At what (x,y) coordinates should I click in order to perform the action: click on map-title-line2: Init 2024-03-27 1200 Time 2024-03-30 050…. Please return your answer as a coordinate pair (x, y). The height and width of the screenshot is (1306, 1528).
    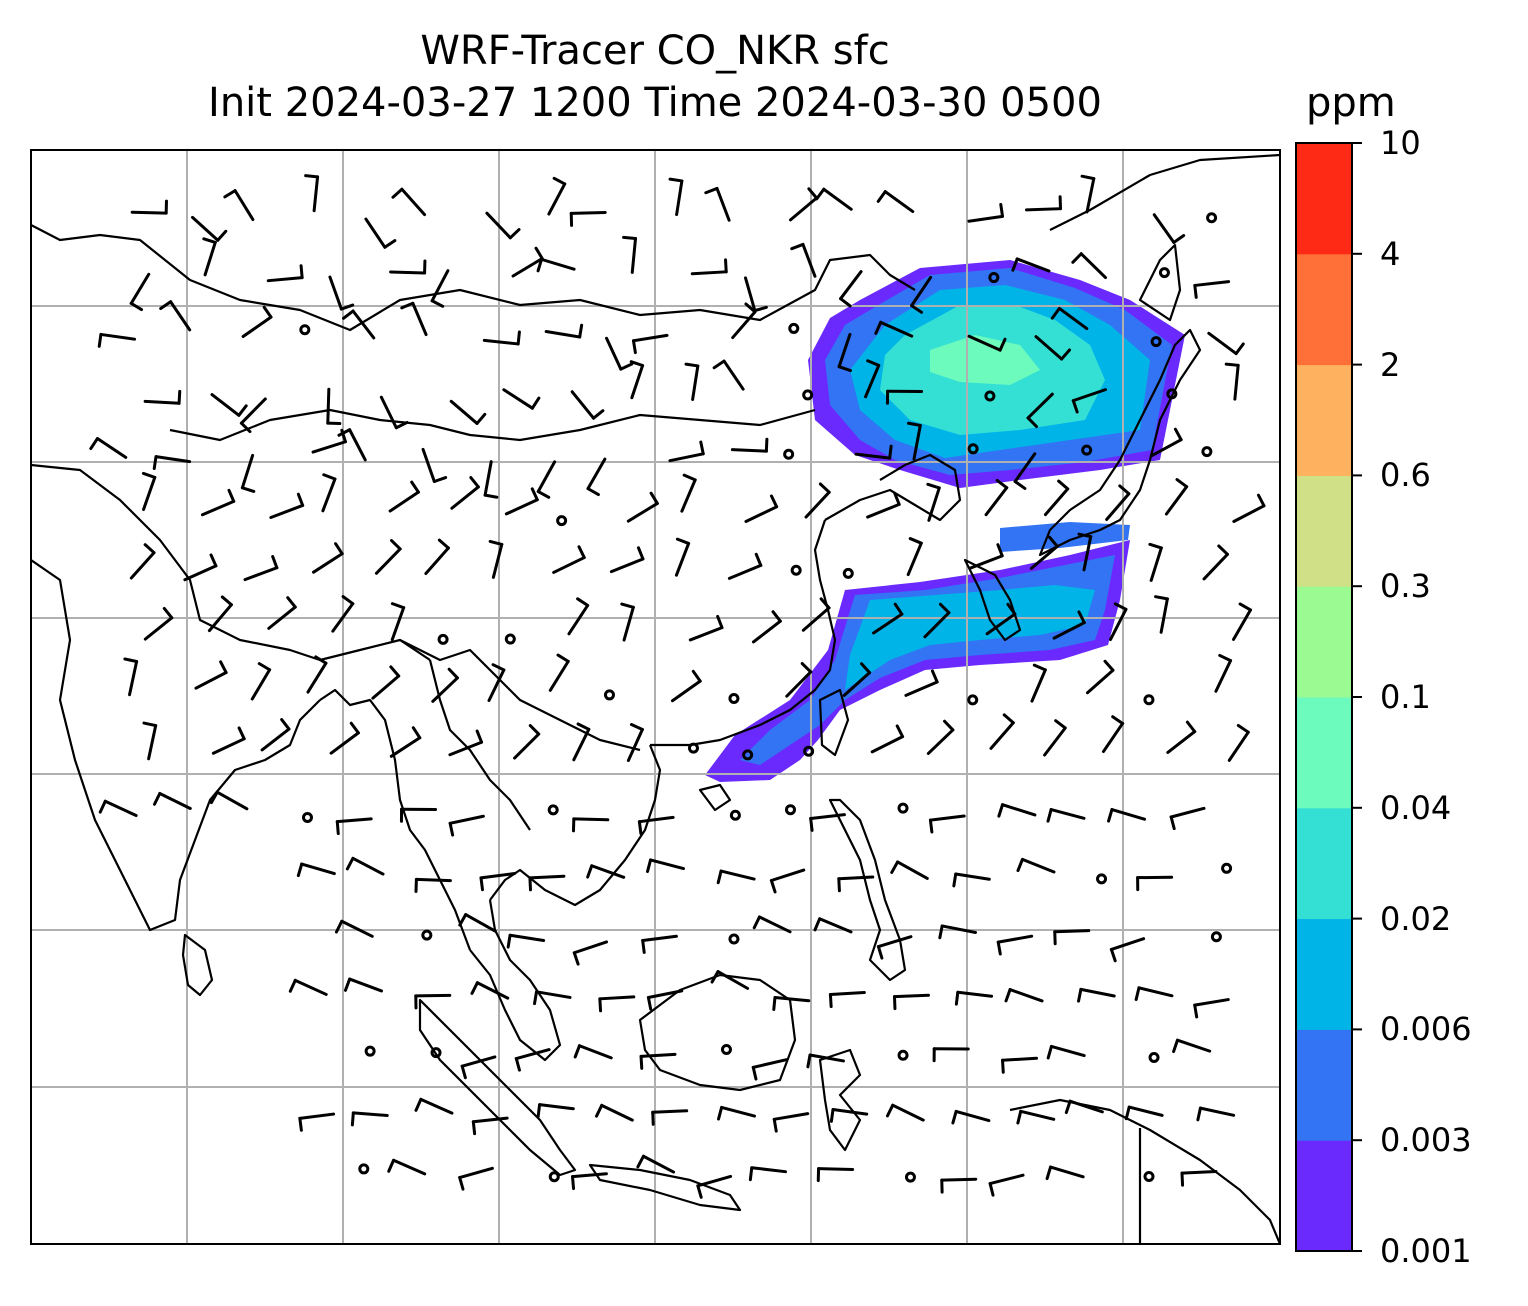
    Looking at the image, I should click on (655, 103).